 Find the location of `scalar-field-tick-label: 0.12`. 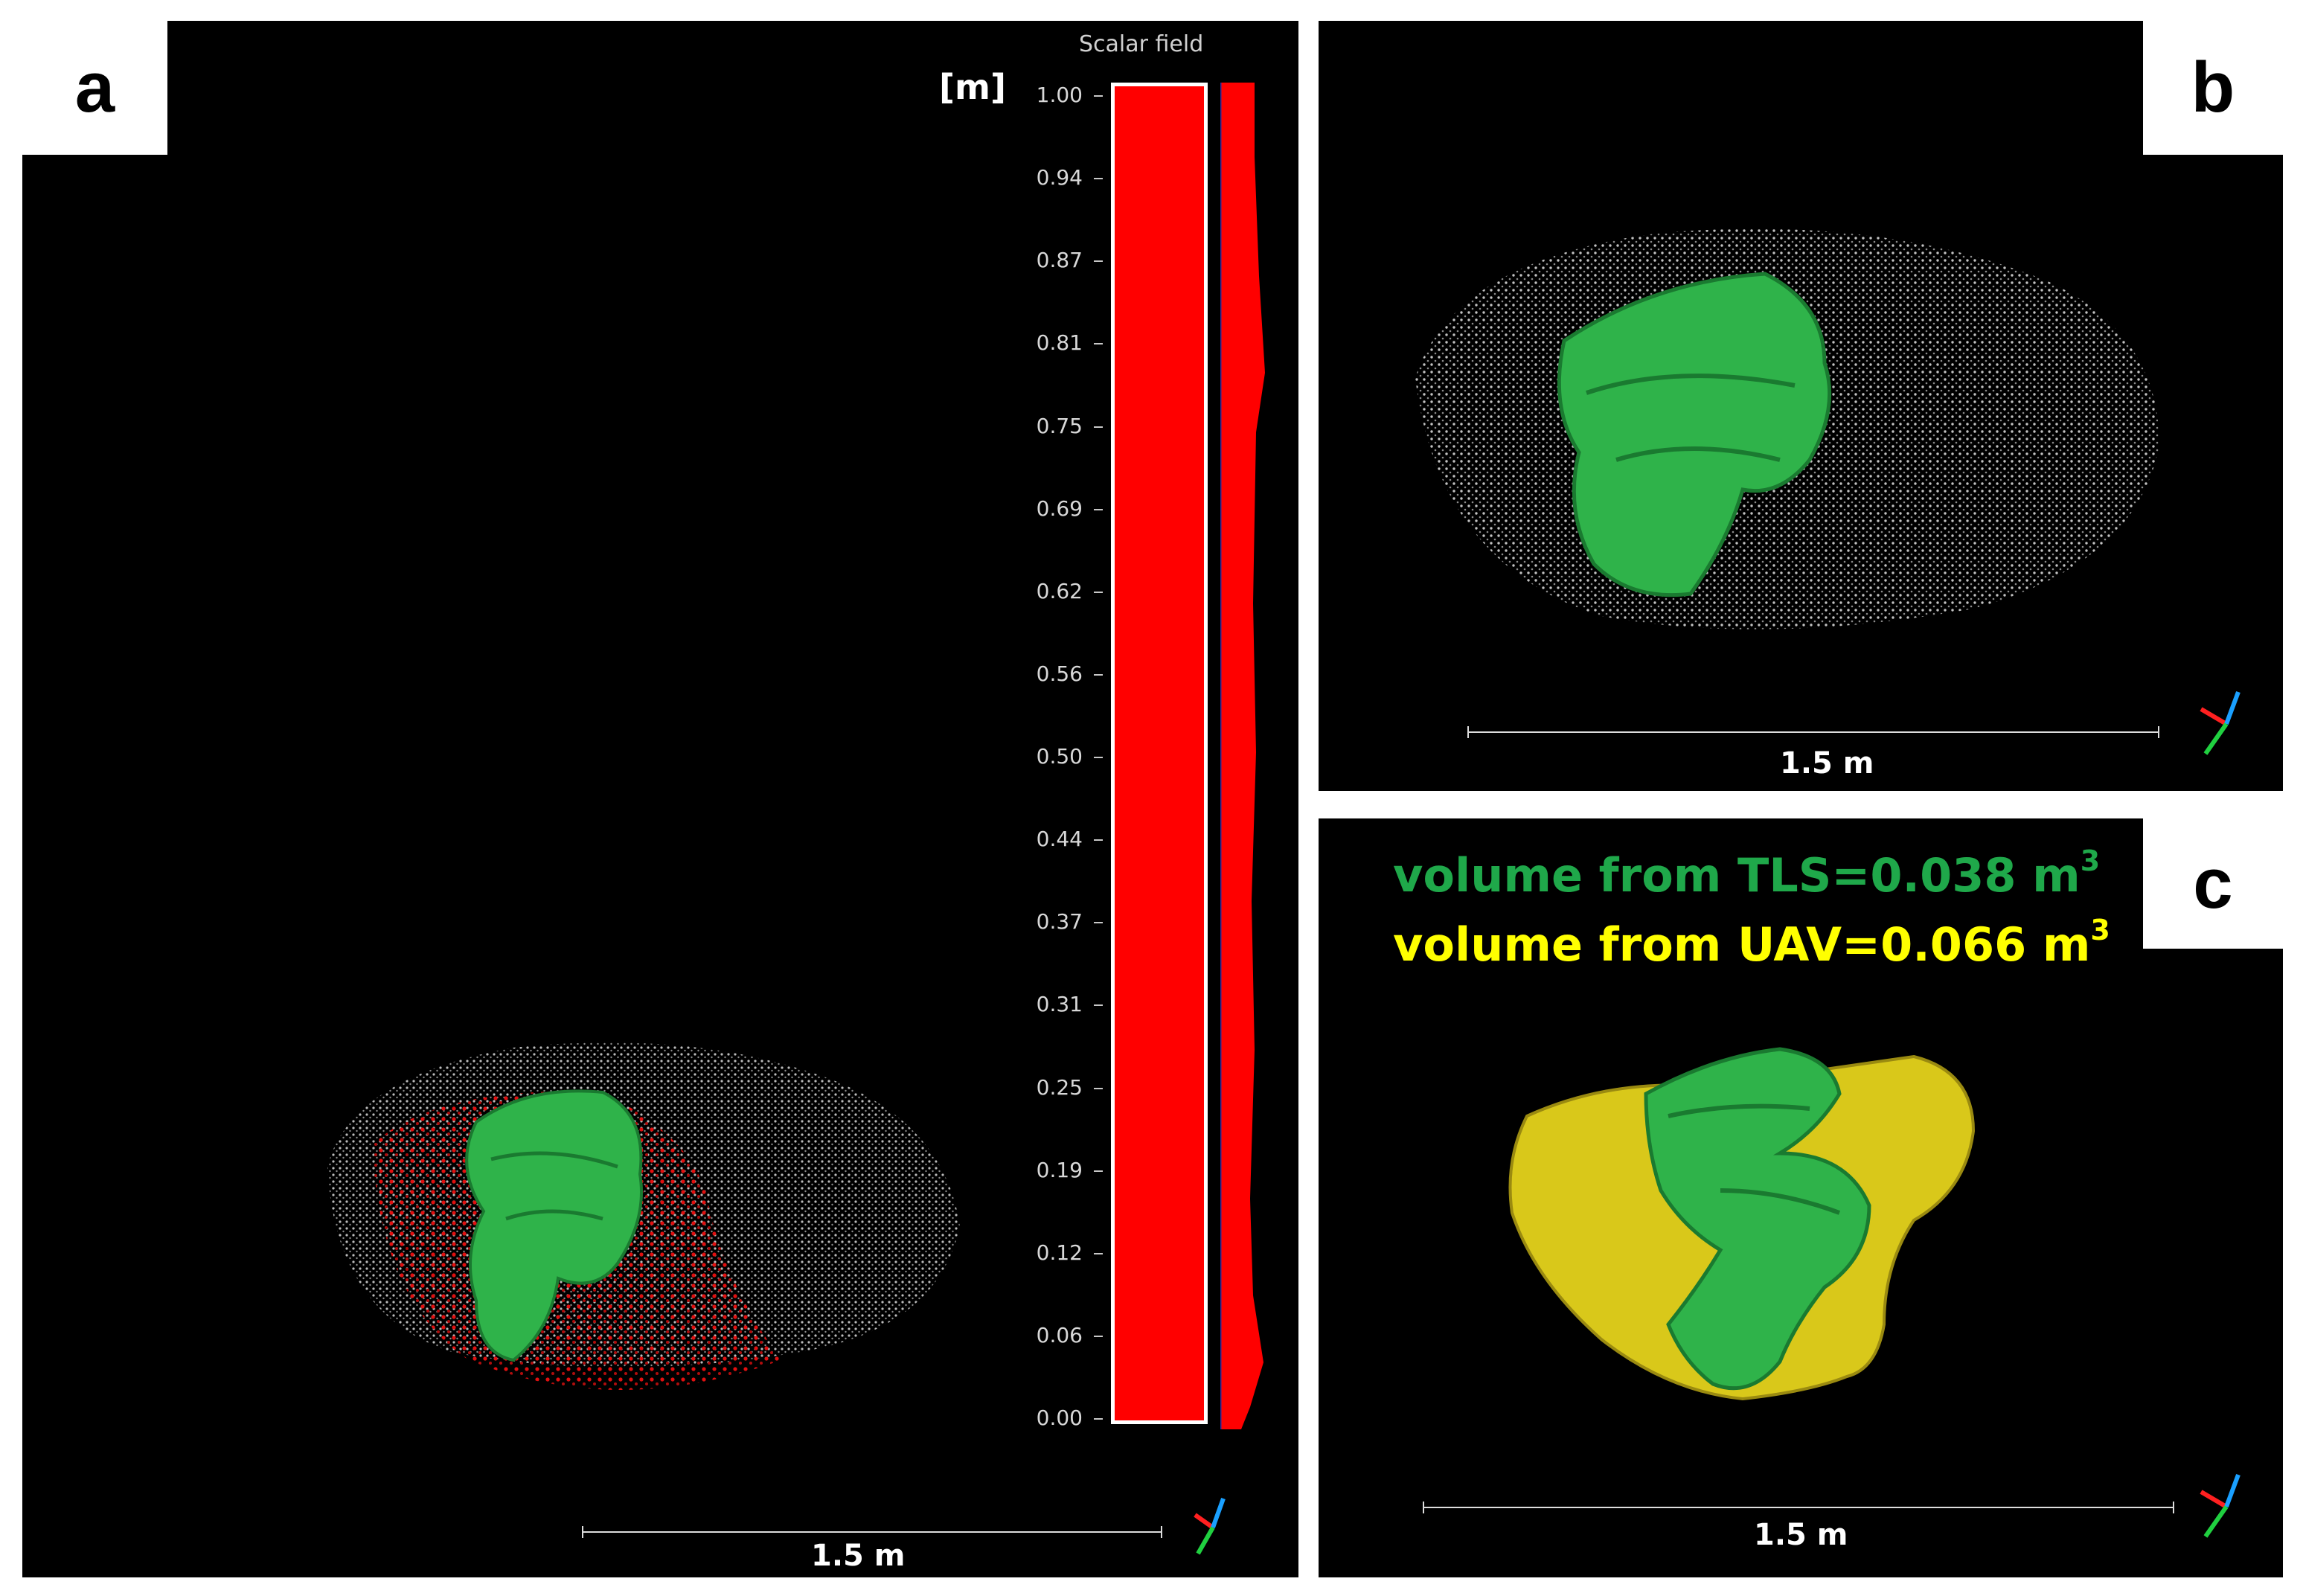

scalar-field-tick-label: 0.12 is located at coordinates (1059, 1252).